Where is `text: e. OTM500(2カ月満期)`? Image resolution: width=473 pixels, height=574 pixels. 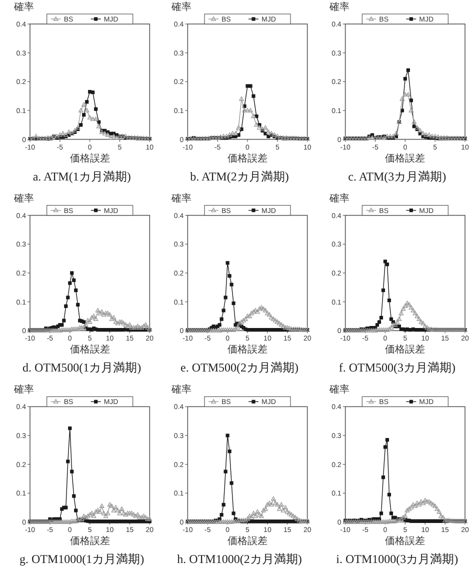 text: e. OTM500(2カ月満期) is located at coordinates (239, 367).